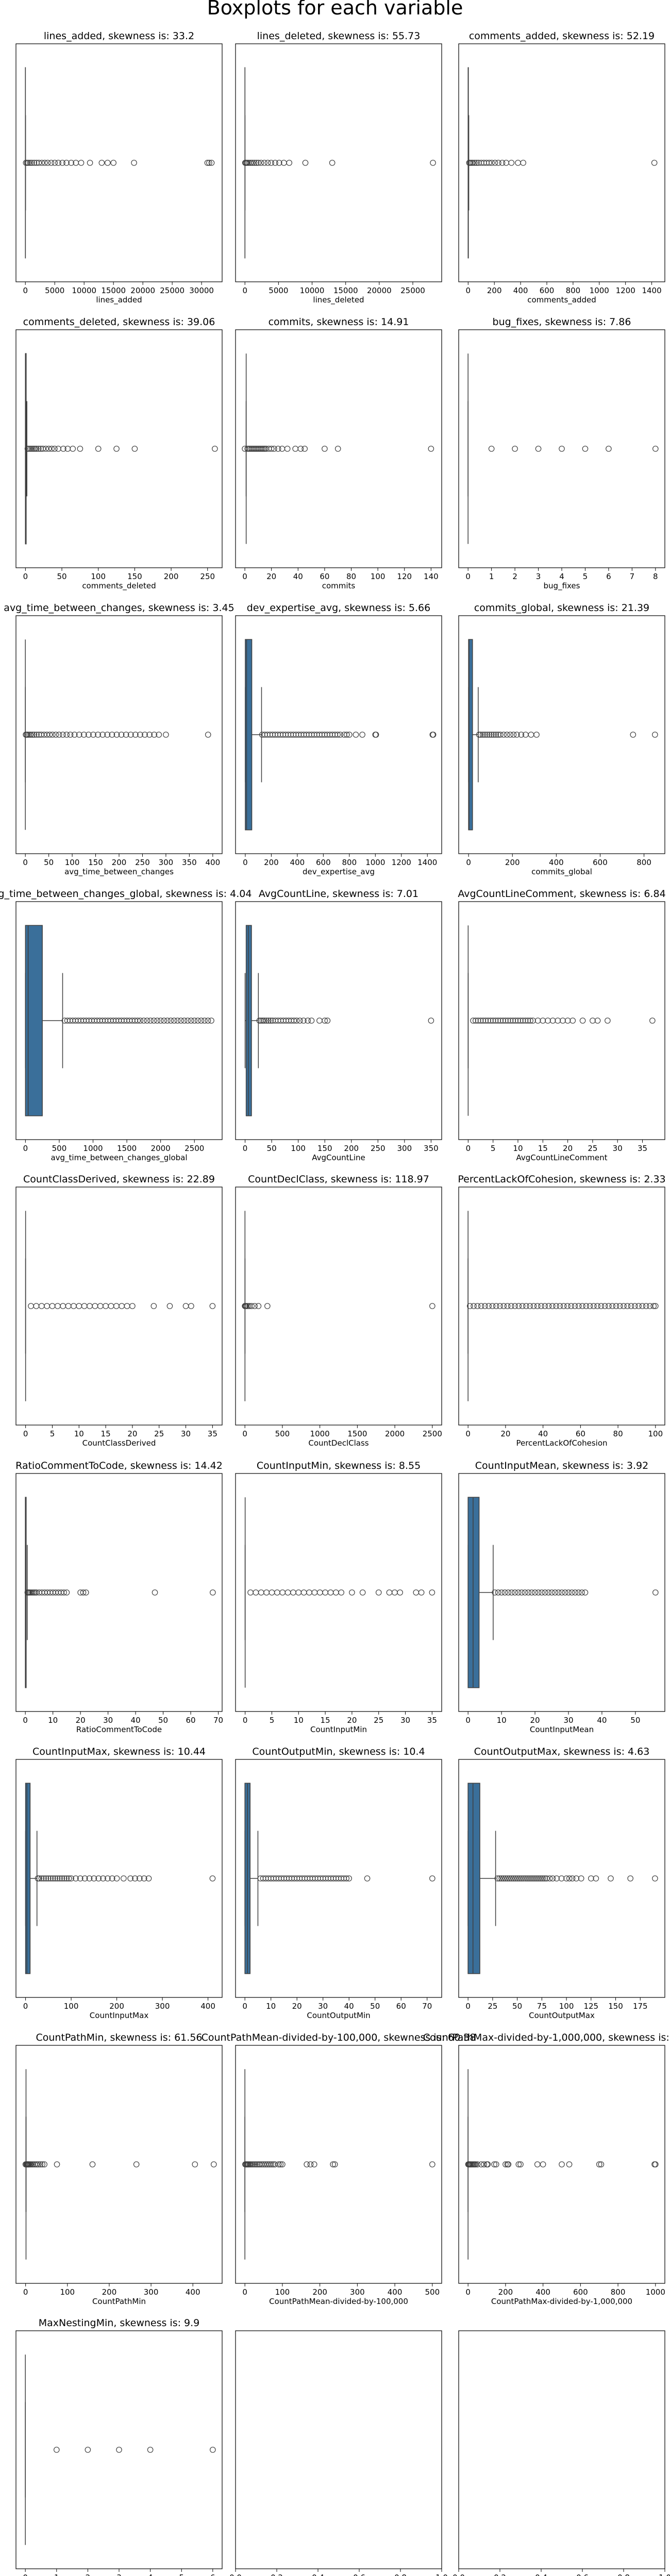 Image resolution: width=670 pixels, height=2576 pixels. Describe the element at coordinates (119, 322) in the screenshot. I see `subplot-title: comments_deleted, skewness is: 39.06` at that location.